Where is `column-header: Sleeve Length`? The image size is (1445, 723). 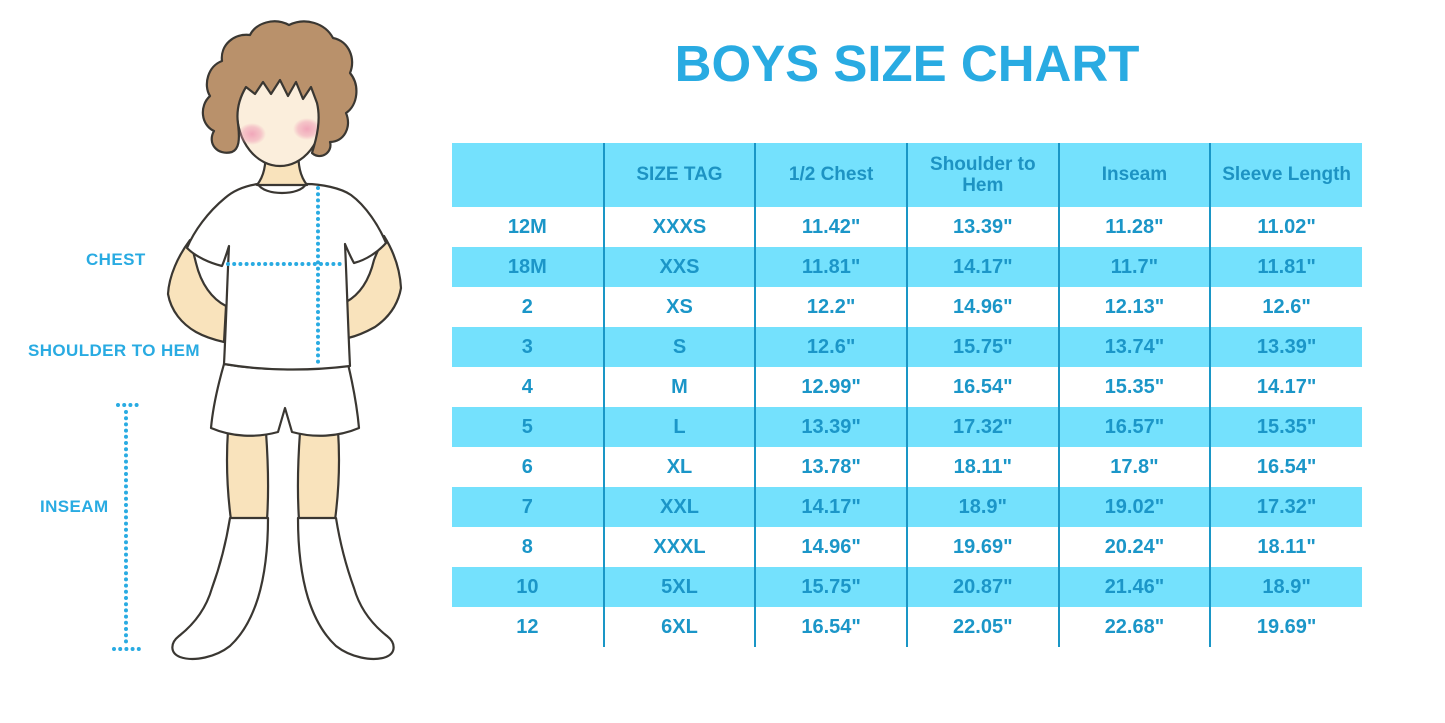 column-header: Sleeve Length is located at coordinates (1285, 175).